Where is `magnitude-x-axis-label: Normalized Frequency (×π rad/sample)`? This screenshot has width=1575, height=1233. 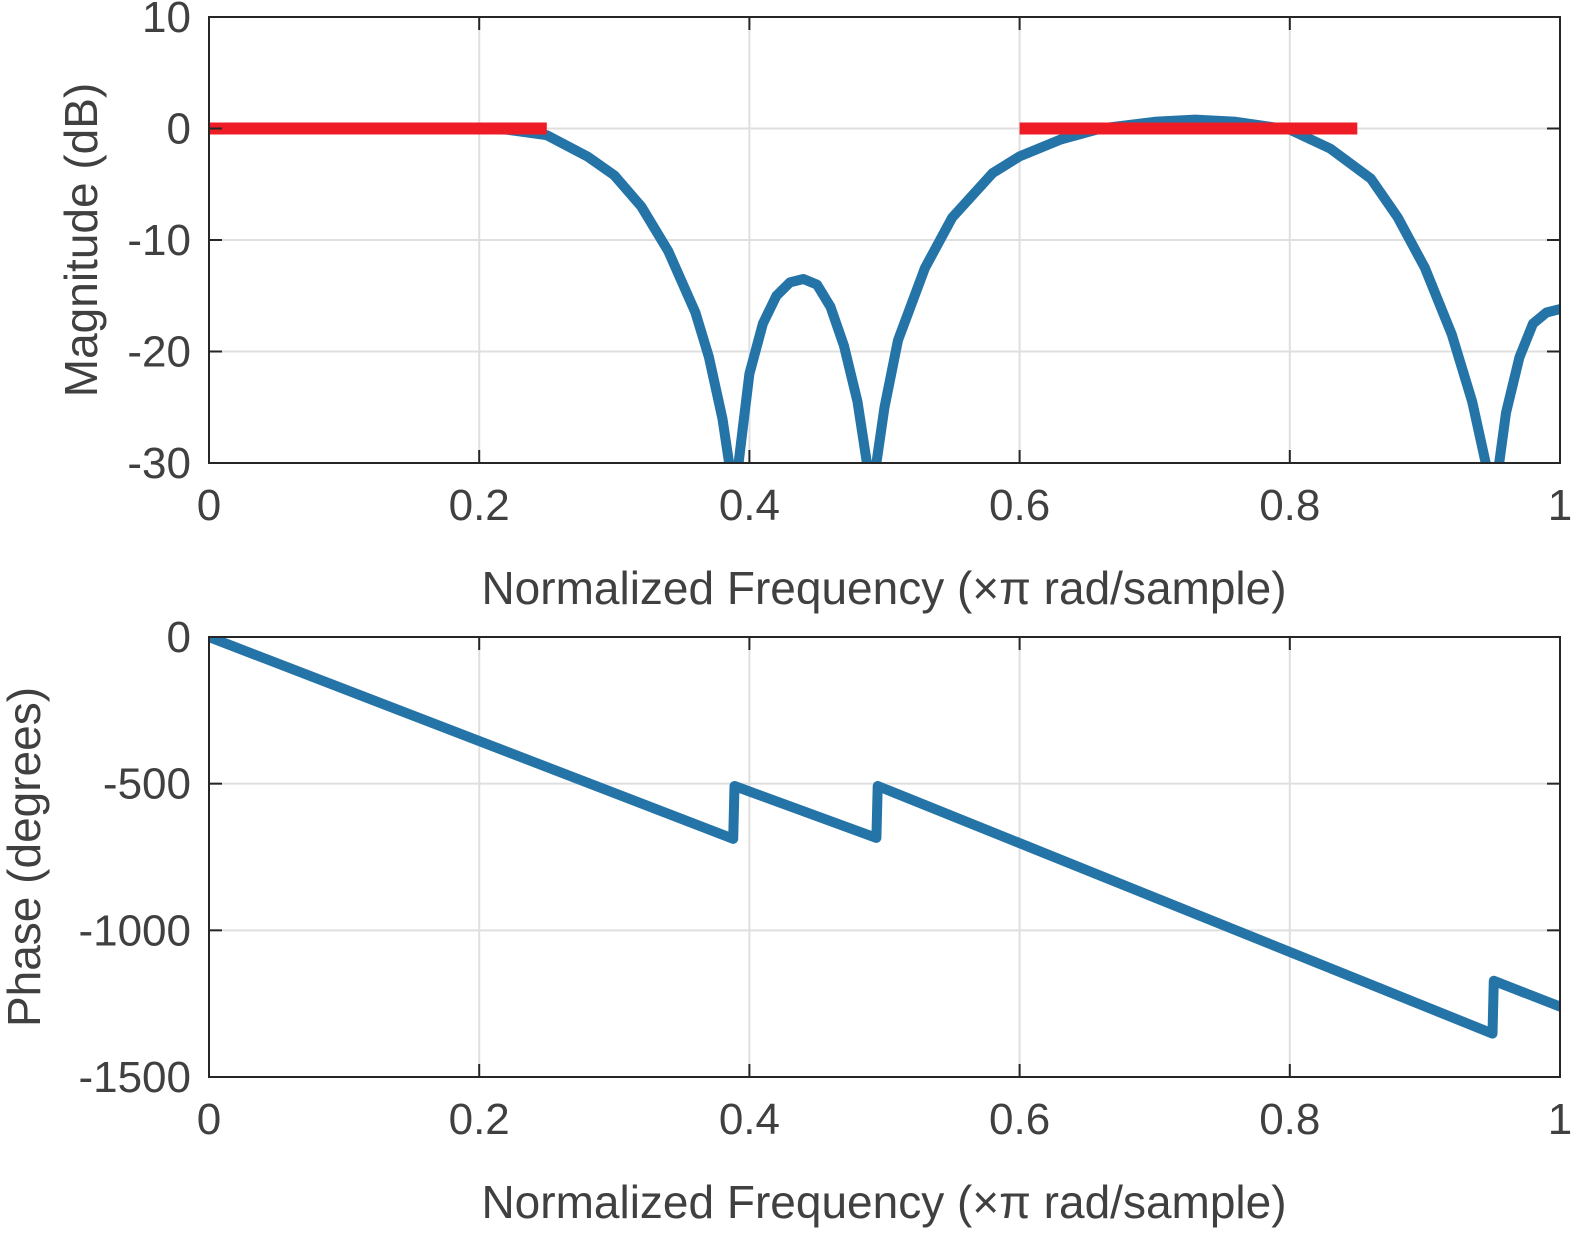
magnitude-x-axis-label: Normalized Frequency (×π rad/sample) is located at coordinates (883, 588).